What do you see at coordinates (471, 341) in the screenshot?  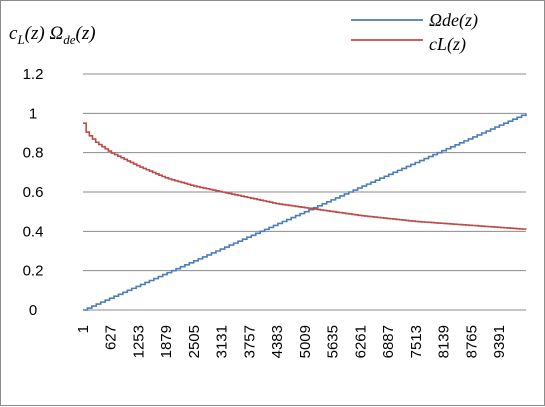 I see `x-tick-label: 8765` at bounding box center [471, 341].